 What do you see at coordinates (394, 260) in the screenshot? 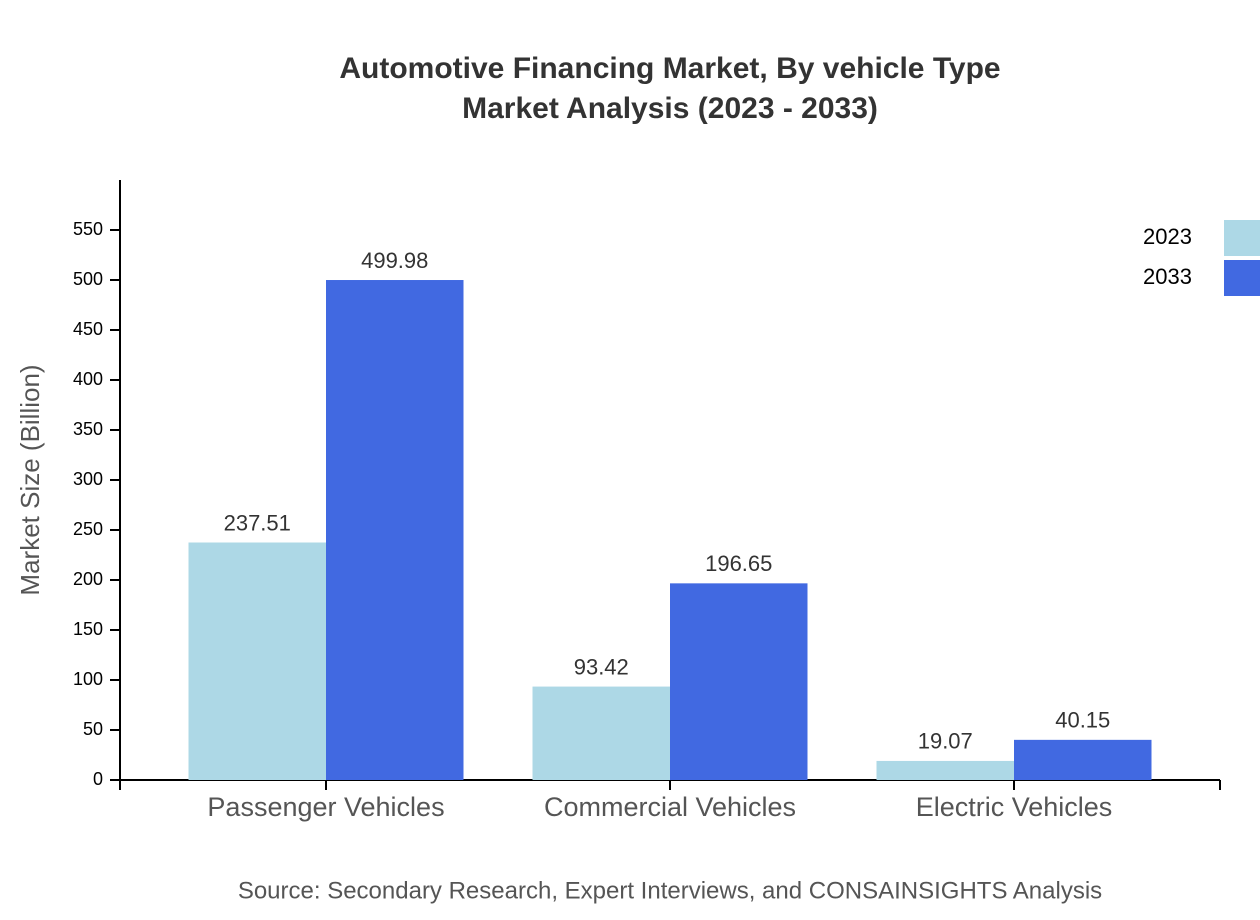
I see `data-label: 499.98` at bounding box center [394, 260].